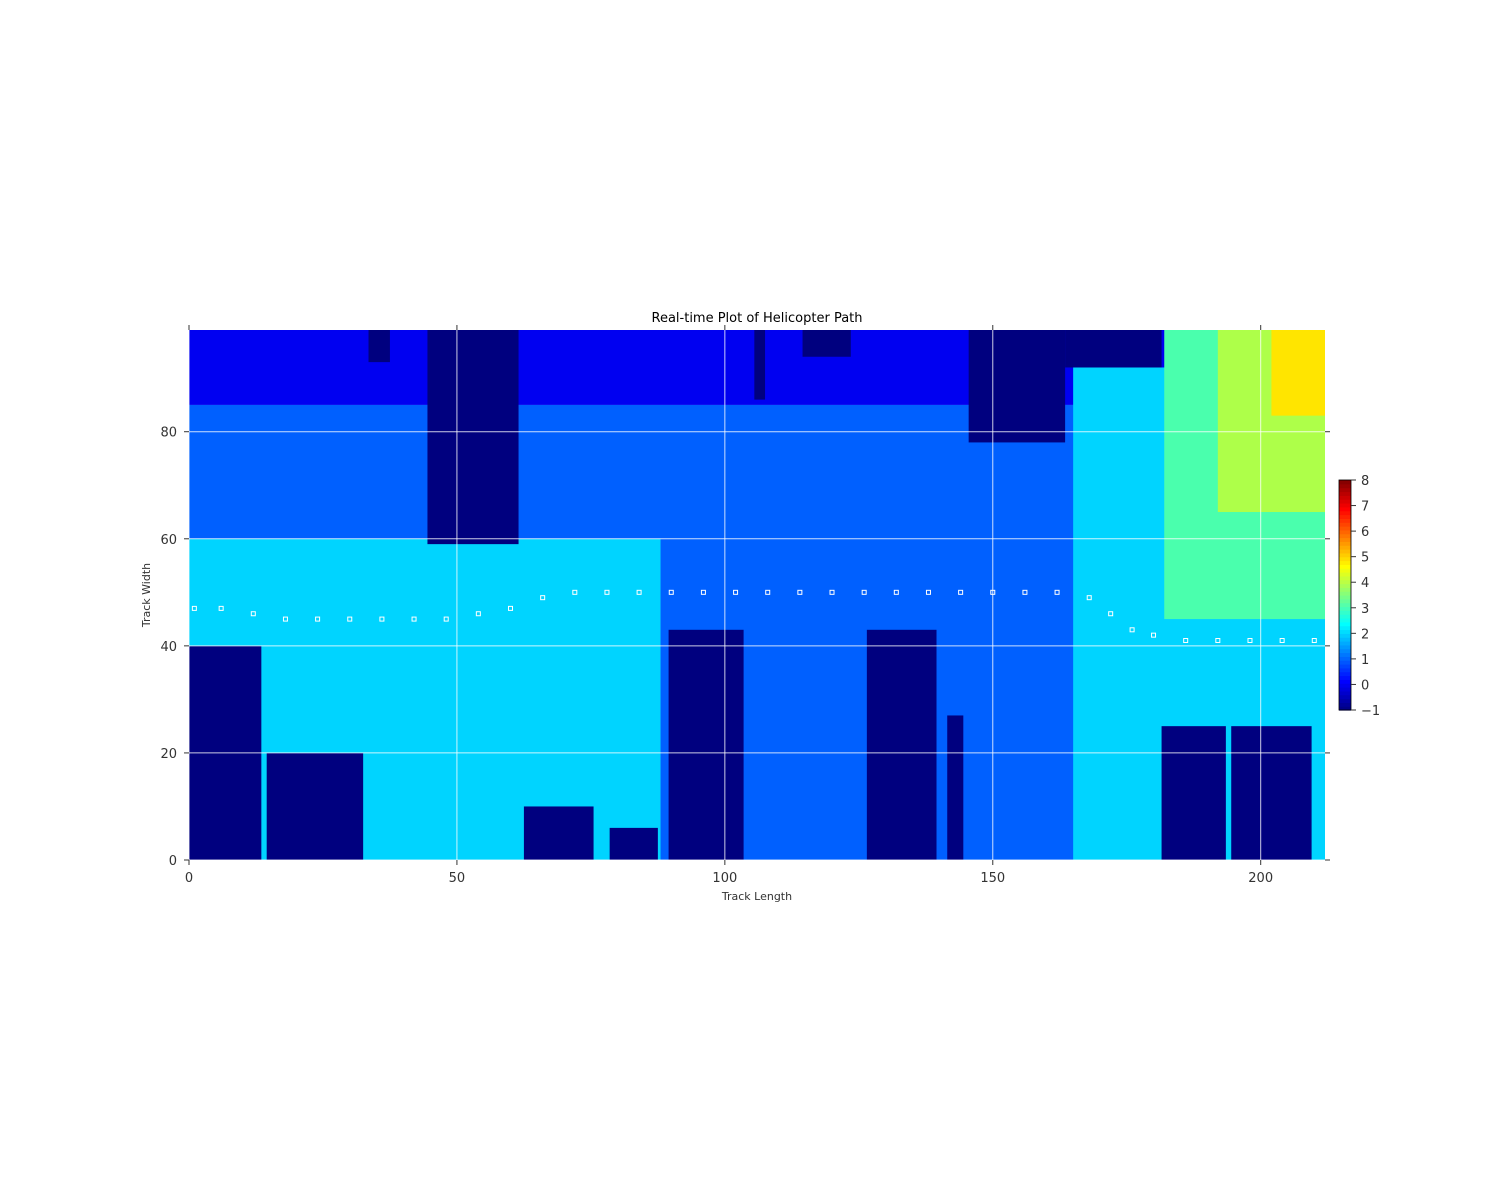 This screenshot has height=1194, width=1500. I want to click on colorbar-tick-label: 5, so click(1365, 558).